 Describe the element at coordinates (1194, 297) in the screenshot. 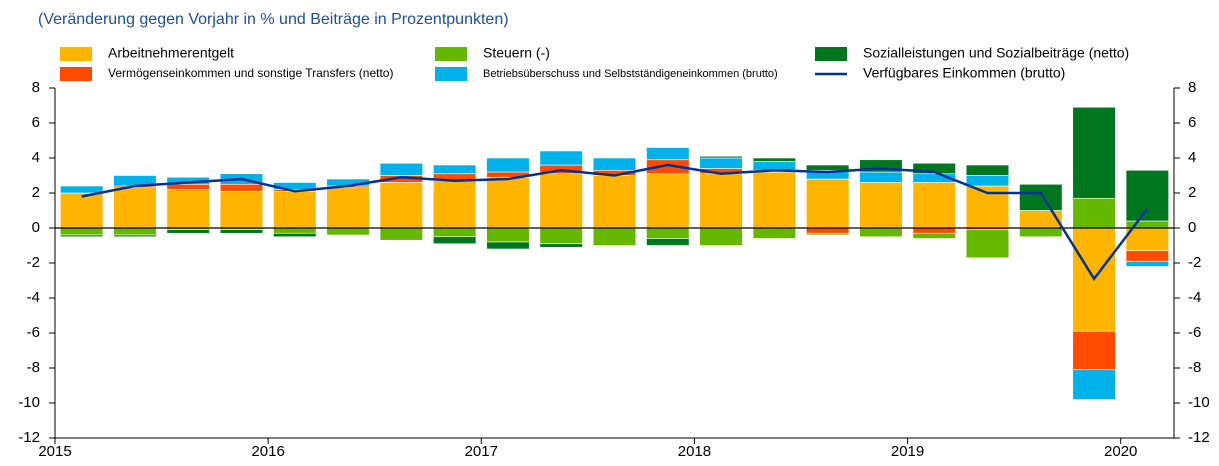

I see `y2-tick-label: -4` at that location.